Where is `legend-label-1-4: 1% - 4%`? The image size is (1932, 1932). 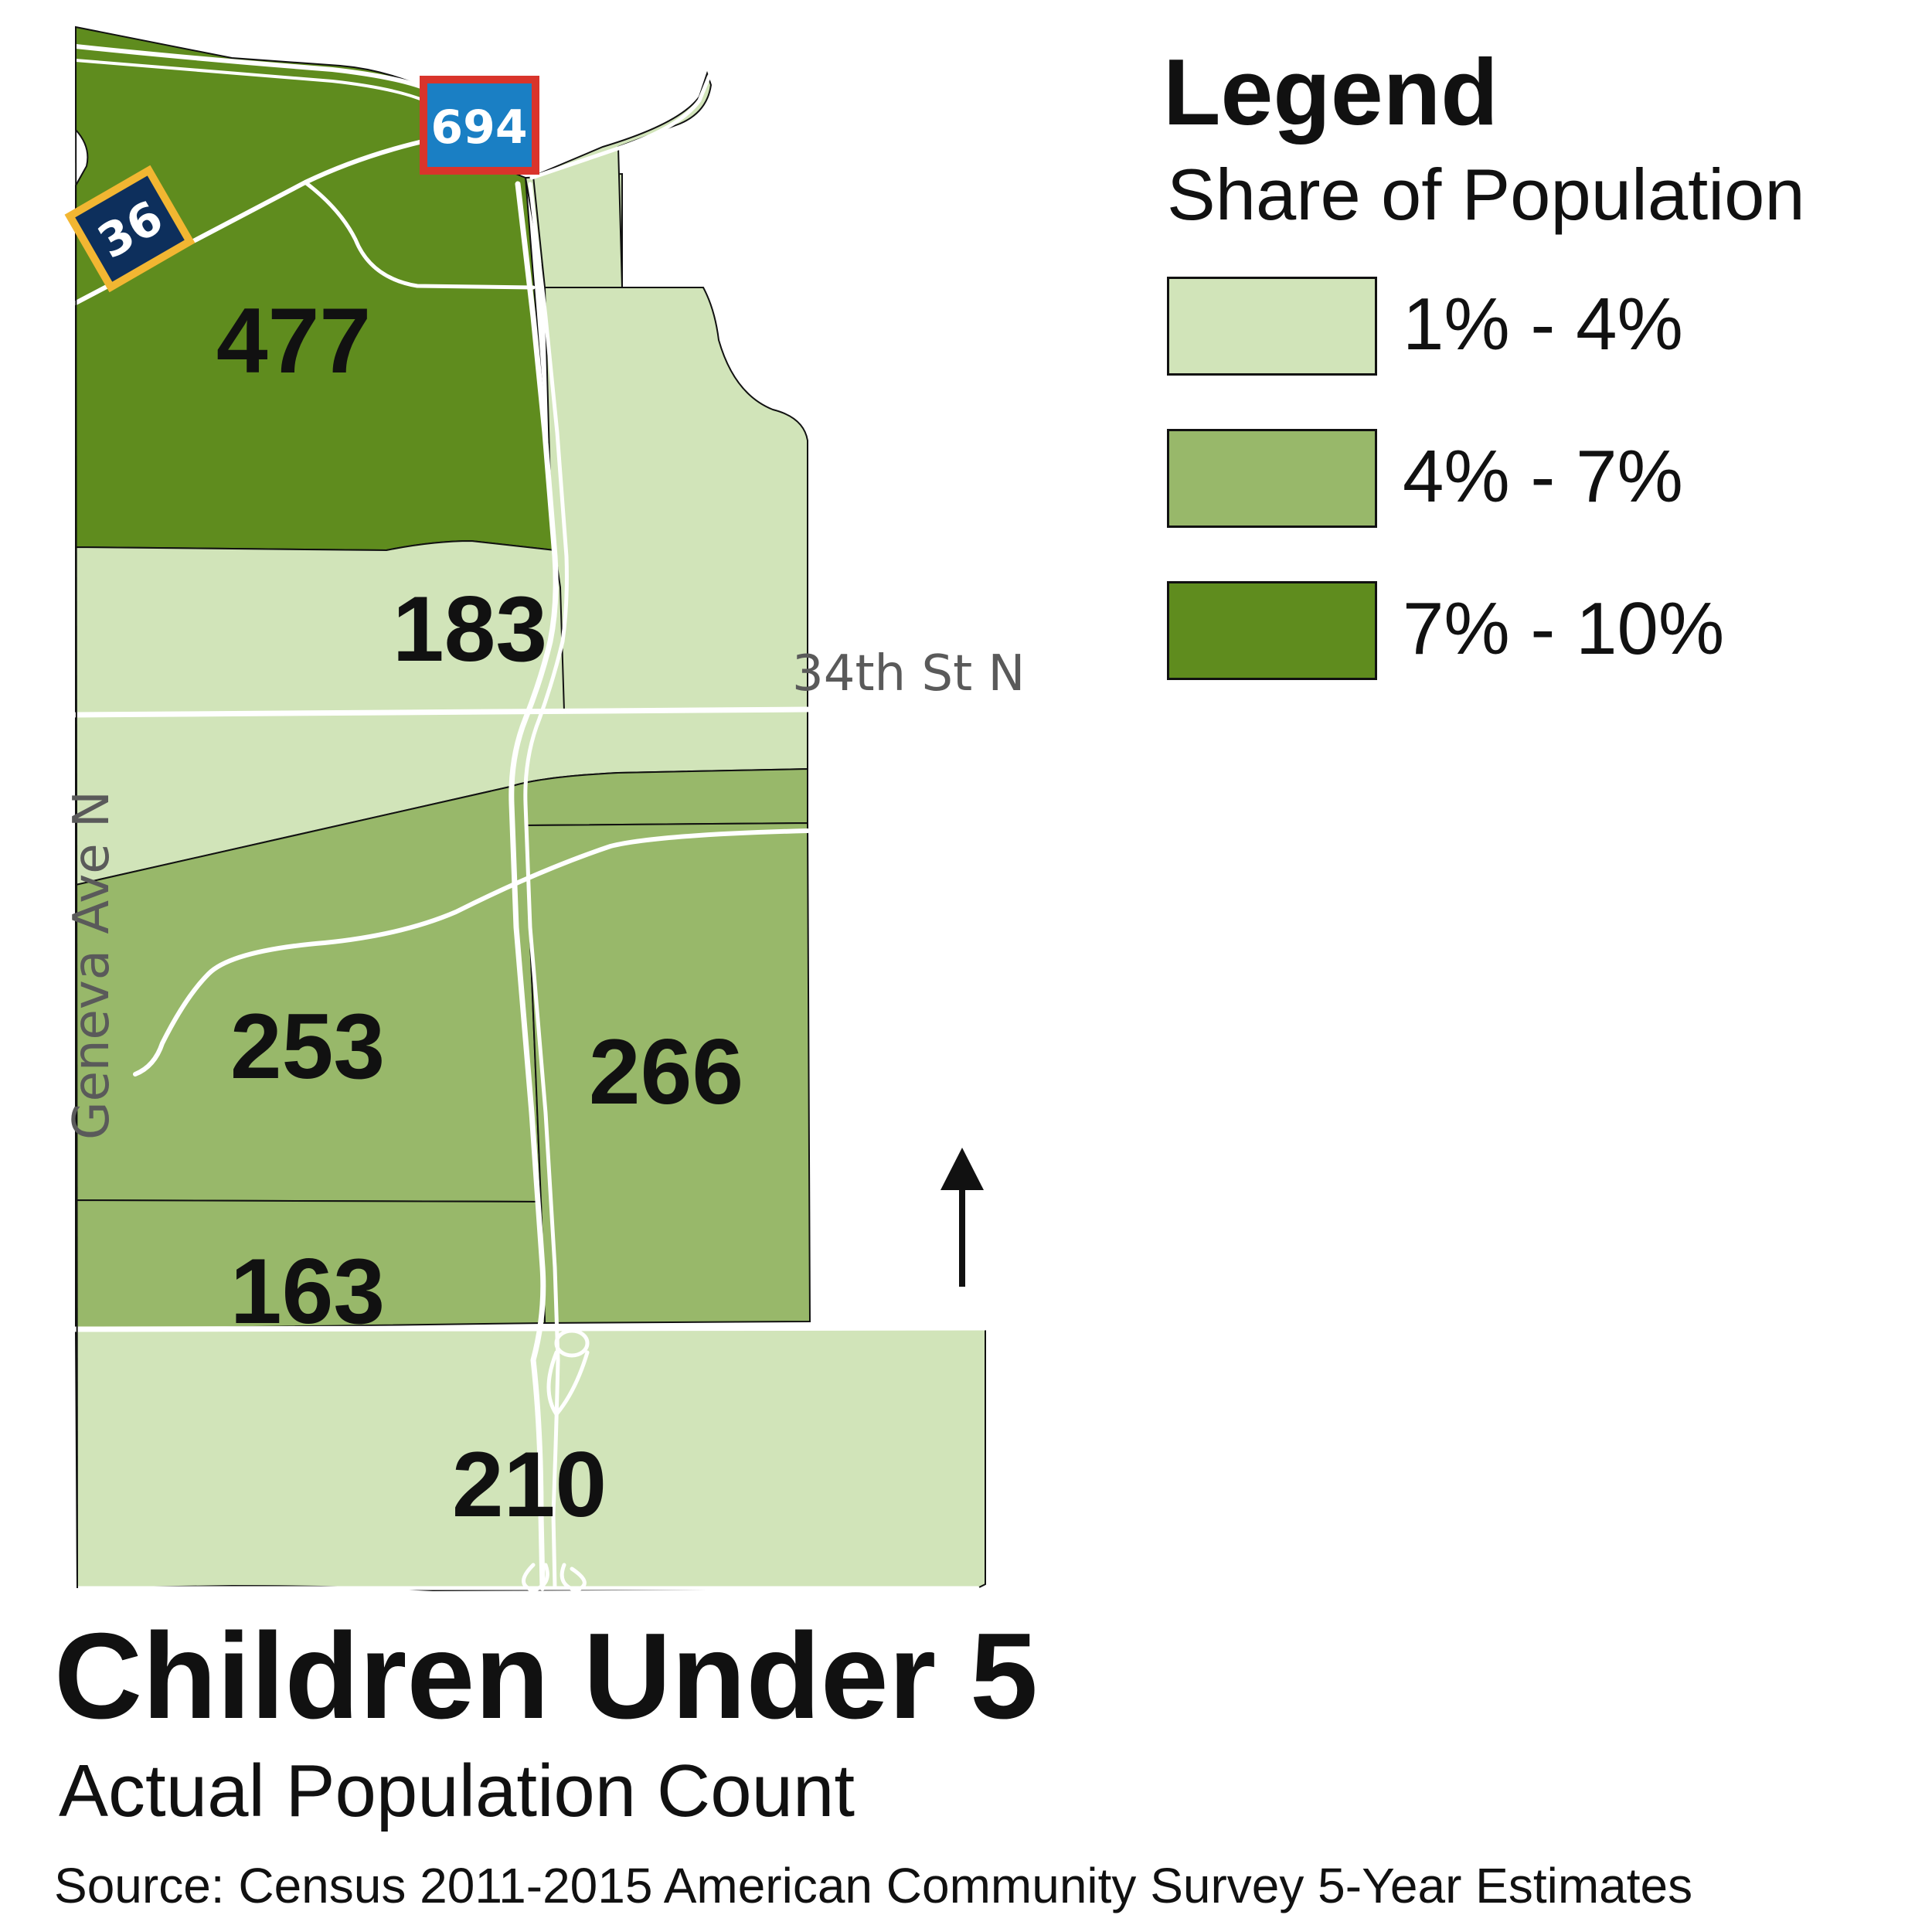
legend-label-1-4: 1% - 4% is located at coordinates (1543, 324).